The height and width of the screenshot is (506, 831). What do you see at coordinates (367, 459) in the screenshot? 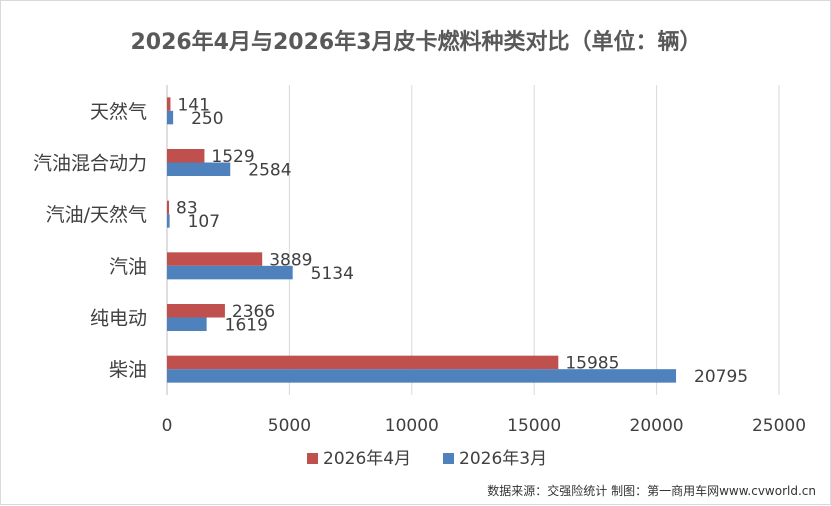
I see `legend-label: 2026年4月` at bounding box center [367, 459].